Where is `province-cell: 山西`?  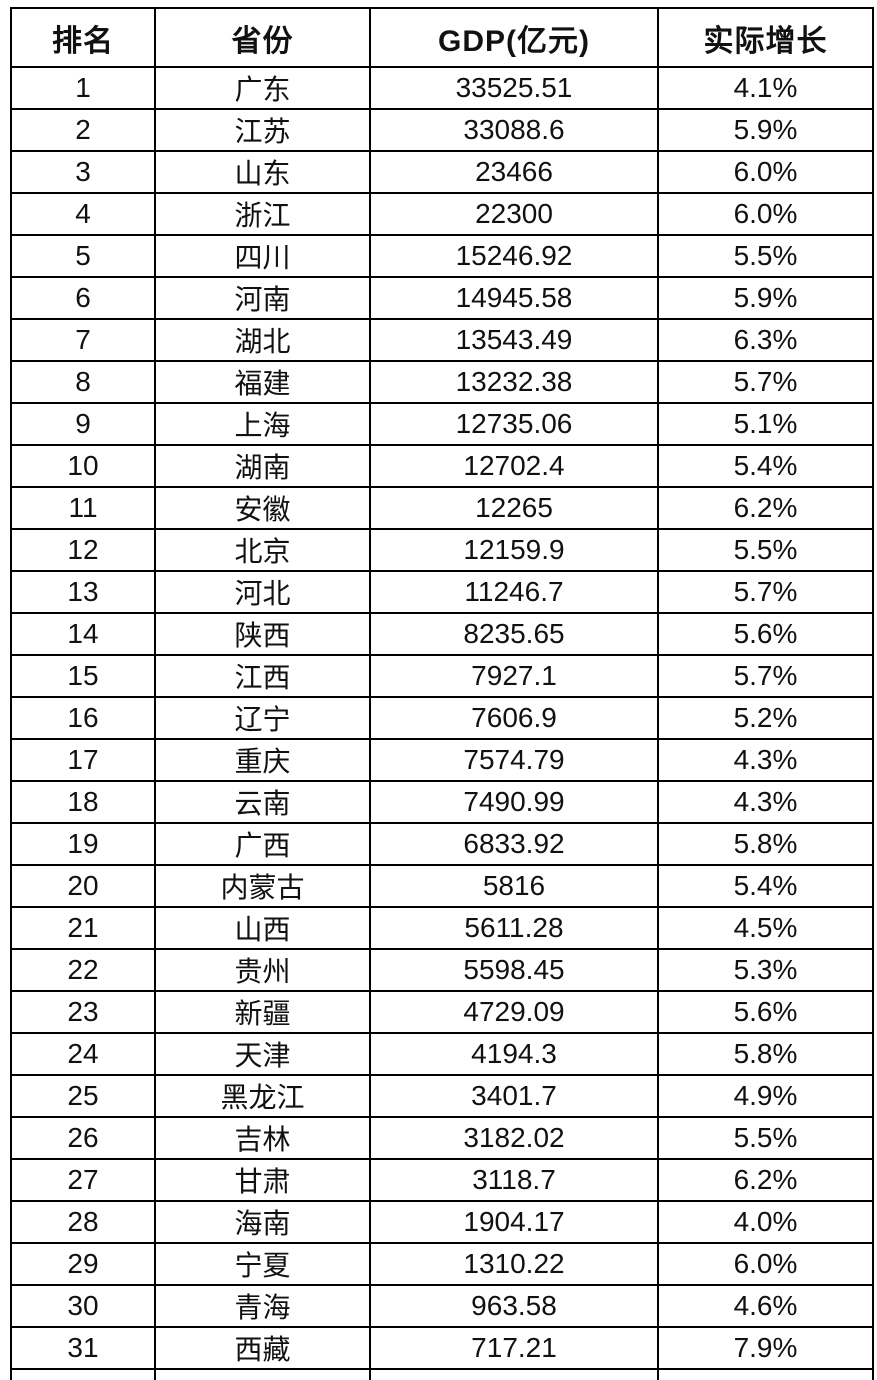 province-cell: 山西 is located at coordinates (262, 928).